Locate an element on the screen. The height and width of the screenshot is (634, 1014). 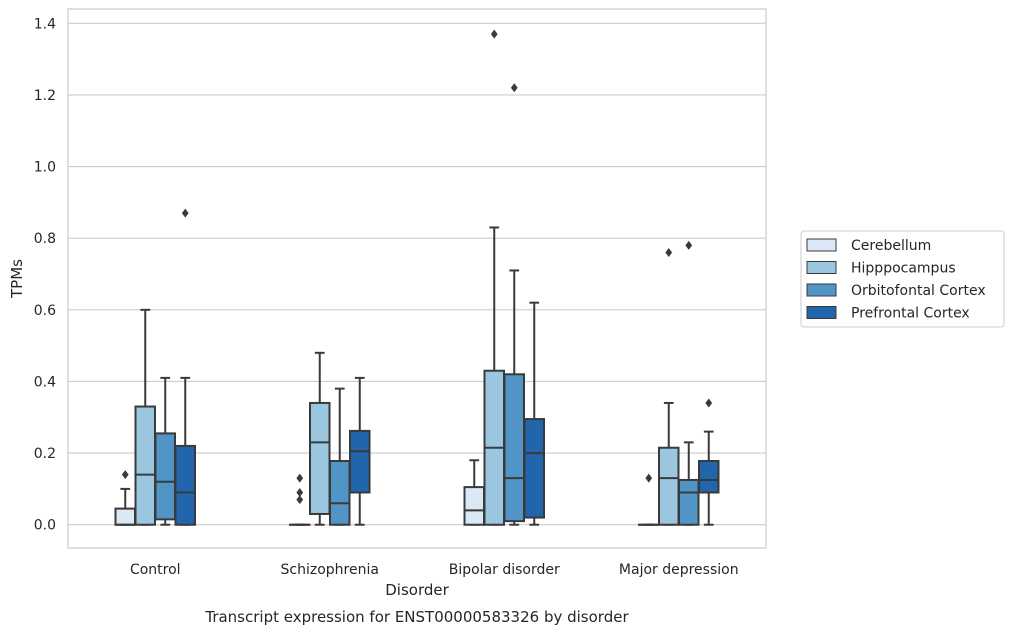
y-tick-label: 1.4 is located at coordinates (45, 24).